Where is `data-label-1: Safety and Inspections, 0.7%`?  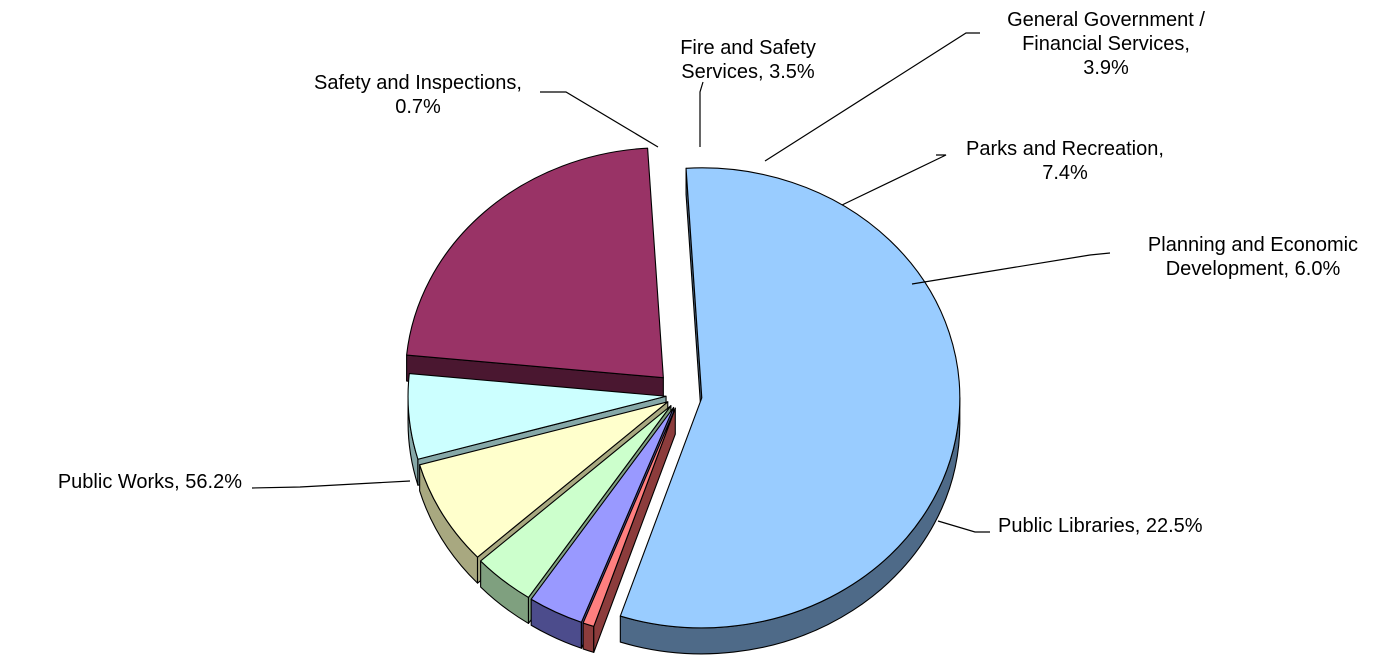 data-label-1: Safety and Inspections, 0.7% is located at coordinates (418, 95).